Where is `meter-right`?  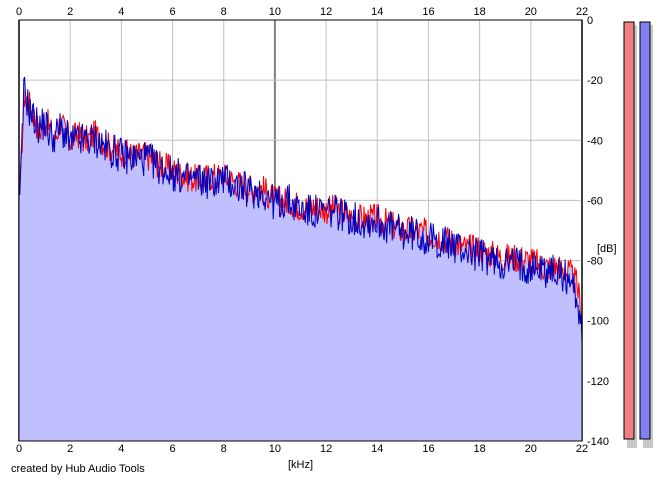
meter-right is located at coordinates (645, 230).